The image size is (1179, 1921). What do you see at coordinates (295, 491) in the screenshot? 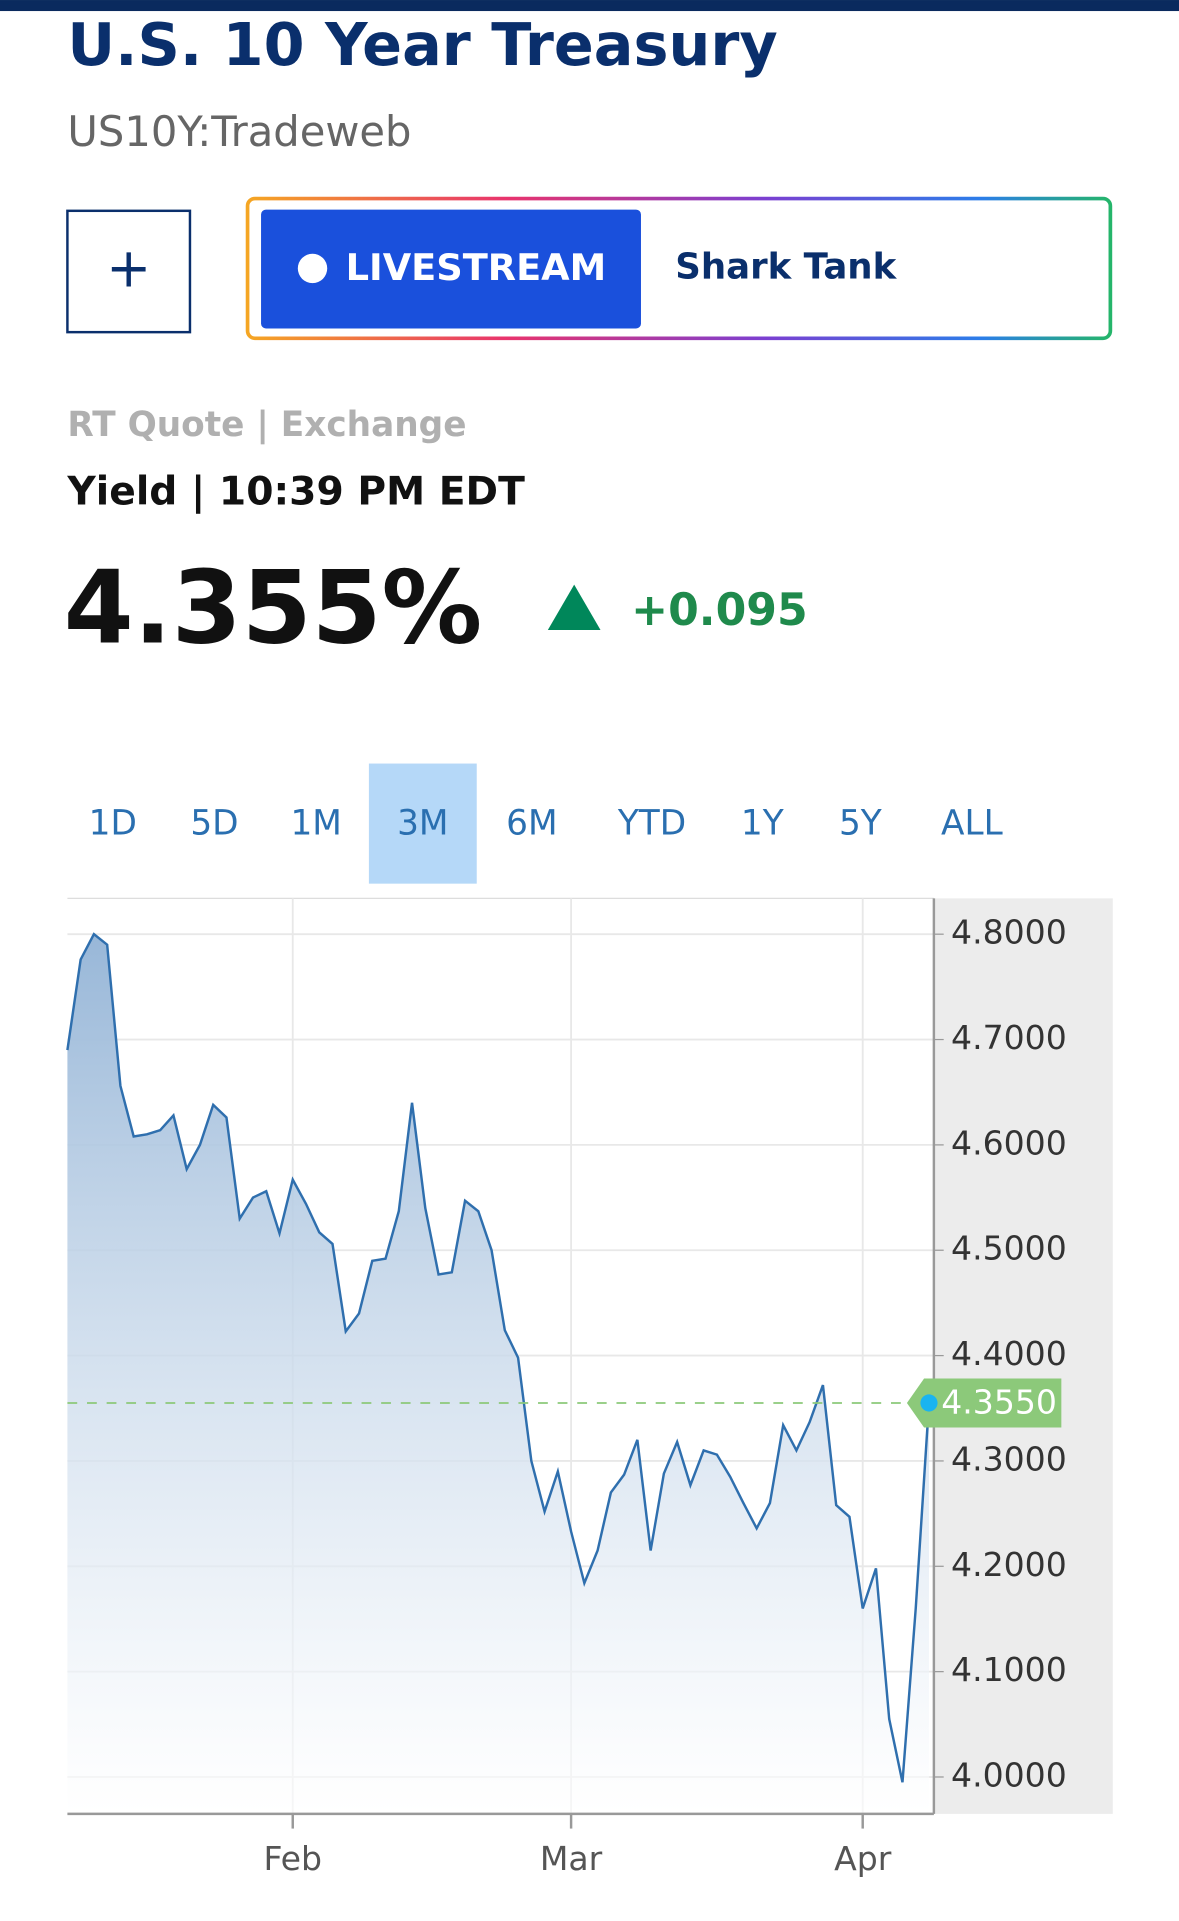
I see `quote-label: Yield | 10:39 PM EDT` at bounding box center [295, 491].